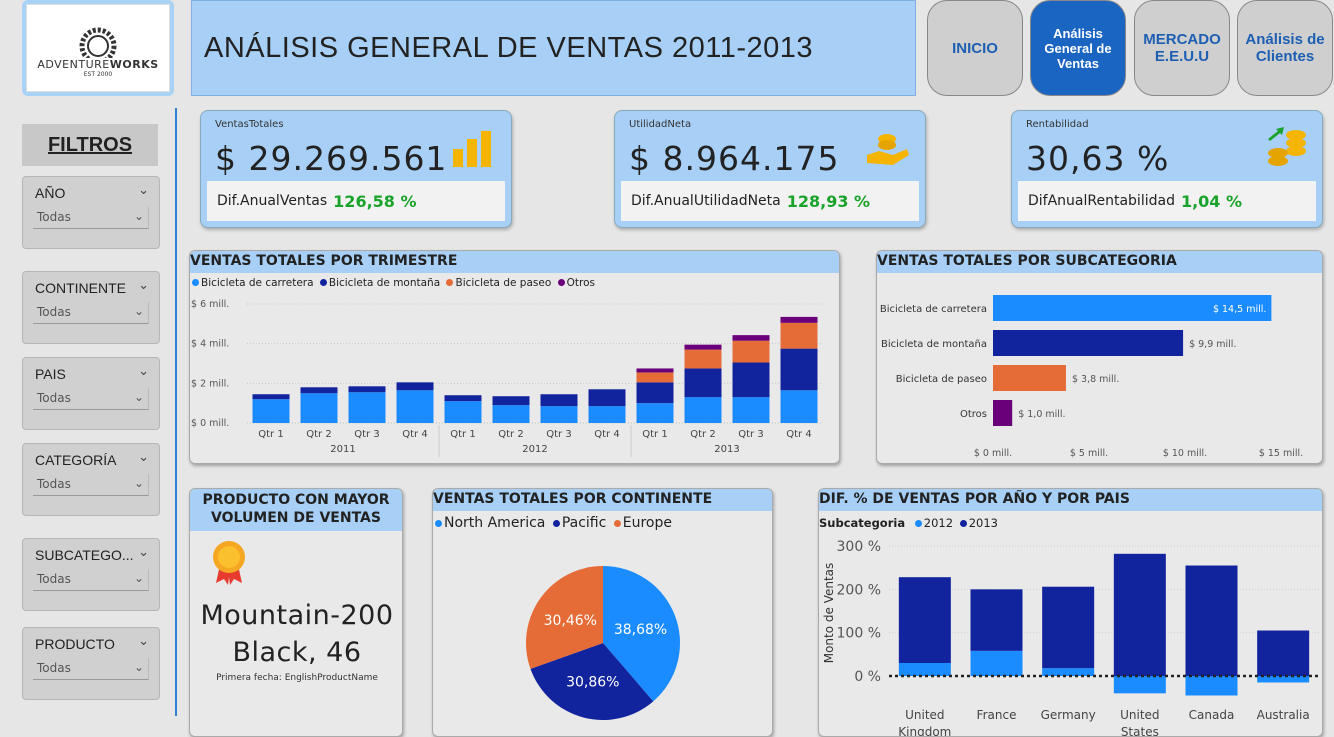  I want to click on panel-title: VENTAS TOTALES POR SUBCATEGORIA, so click(1099, 262).